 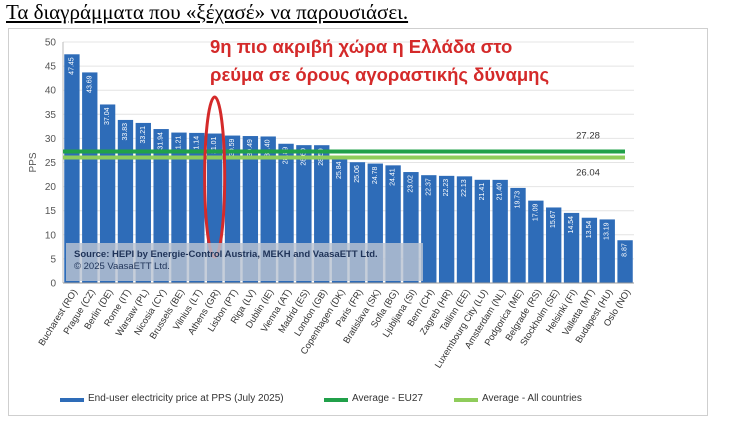 What do you see at coordinates (344, 154) in the screenshot?
I see `reference-lines: 27.28 26.04` at bounding box center [344, 154].